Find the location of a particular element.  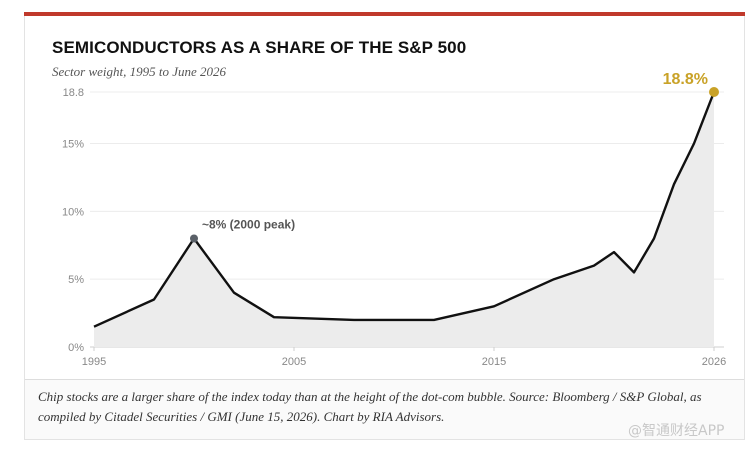

x-tick-label: 2005 is located at coordinates (294, 362).